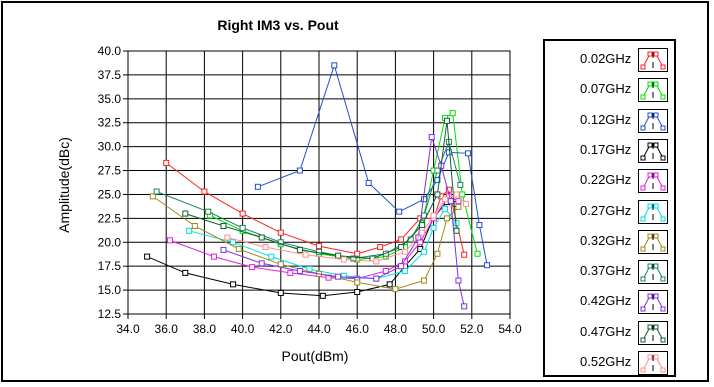 The height and width of the screenshot is (387, 714). Describe the element at coordinates (609, 212) in the screenshot. I see `legend-item: 0.27GHz` at that location.